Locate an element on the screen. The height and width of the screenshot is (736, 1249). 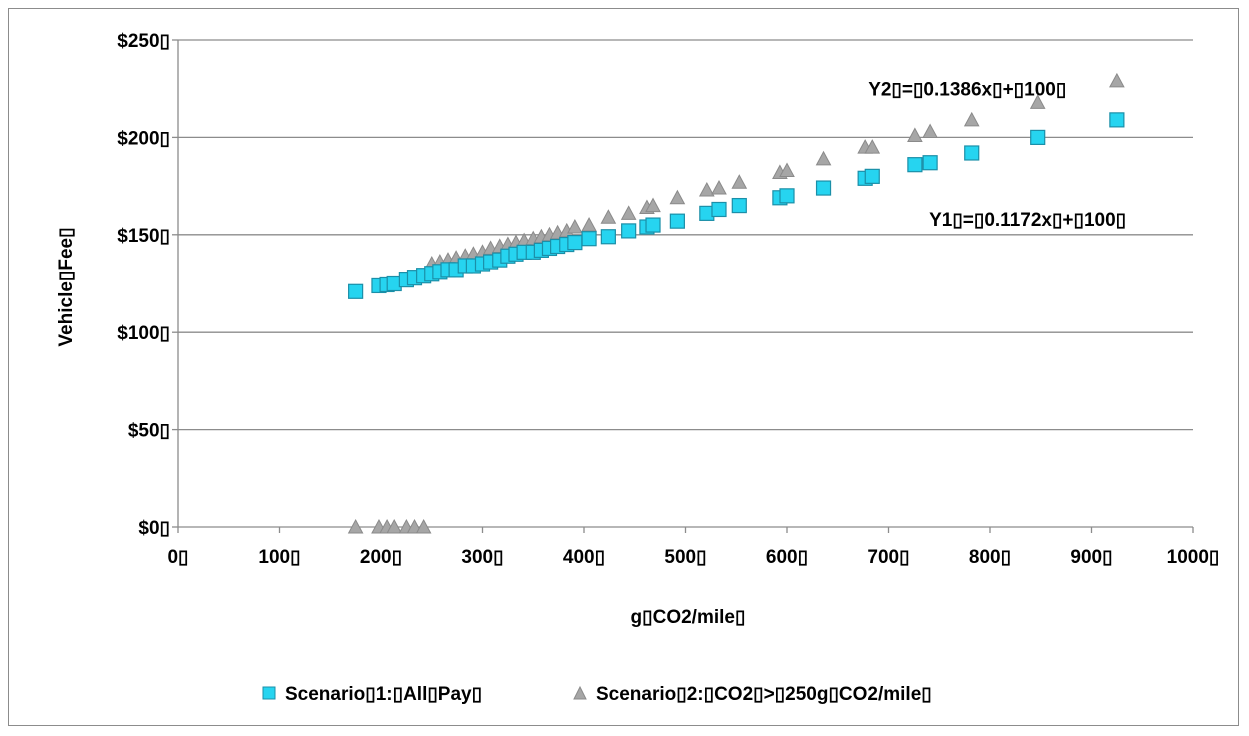
legend-label-series-1: Scenario▯1:▯All▯Pay▯ is located at coordinates (383, 694).